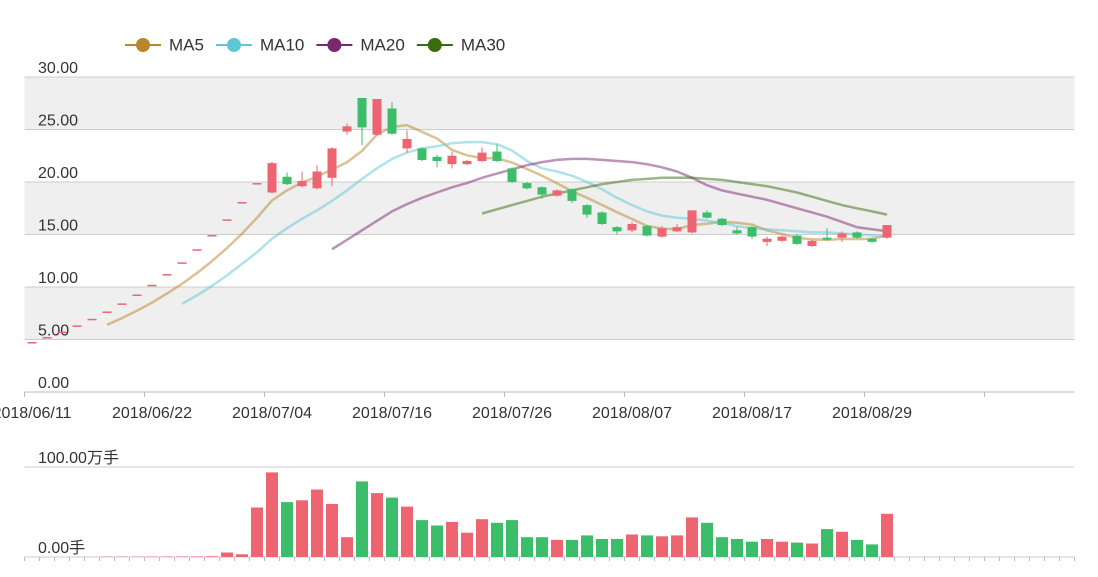 The image size is (1098, 577). I want to click on y-tick-label: 30.00, so click(58, 68).